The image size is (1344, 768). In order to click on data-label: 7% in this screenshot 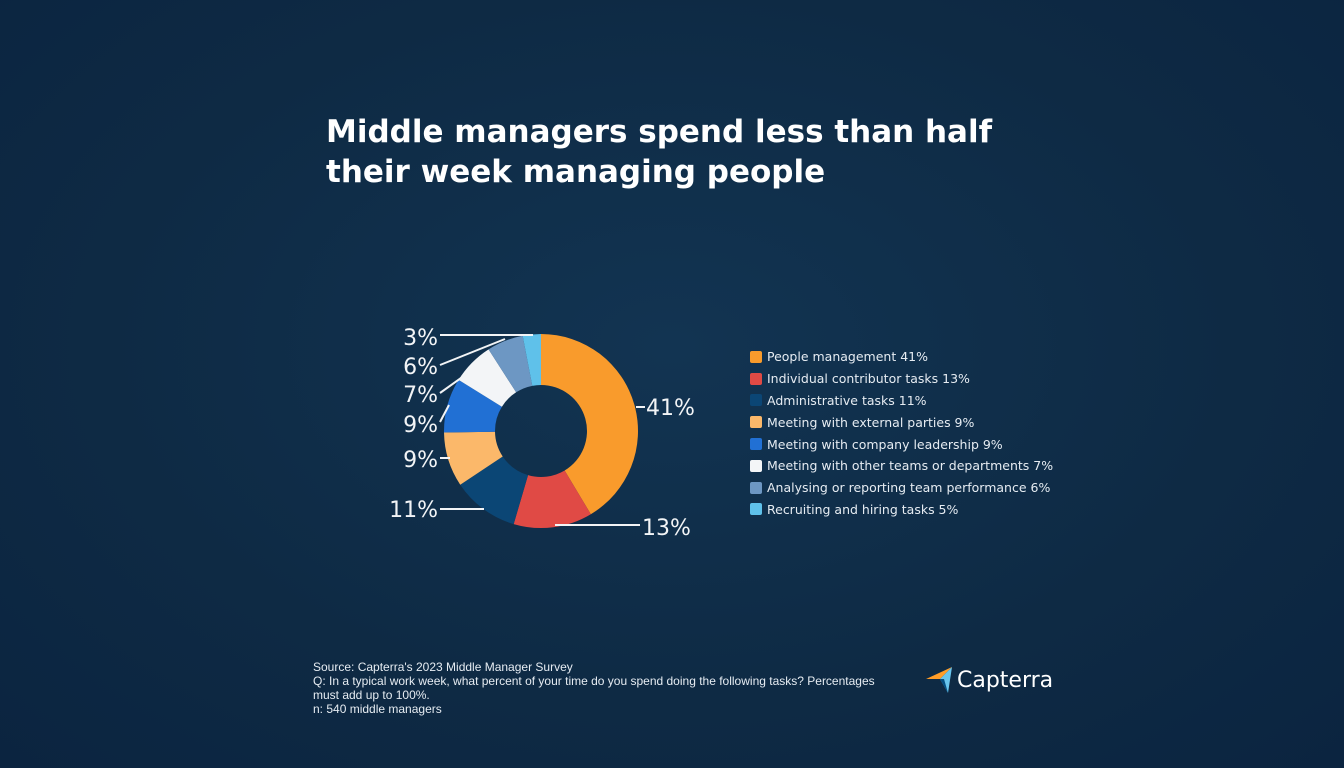, I will do `click(420, 395)`.